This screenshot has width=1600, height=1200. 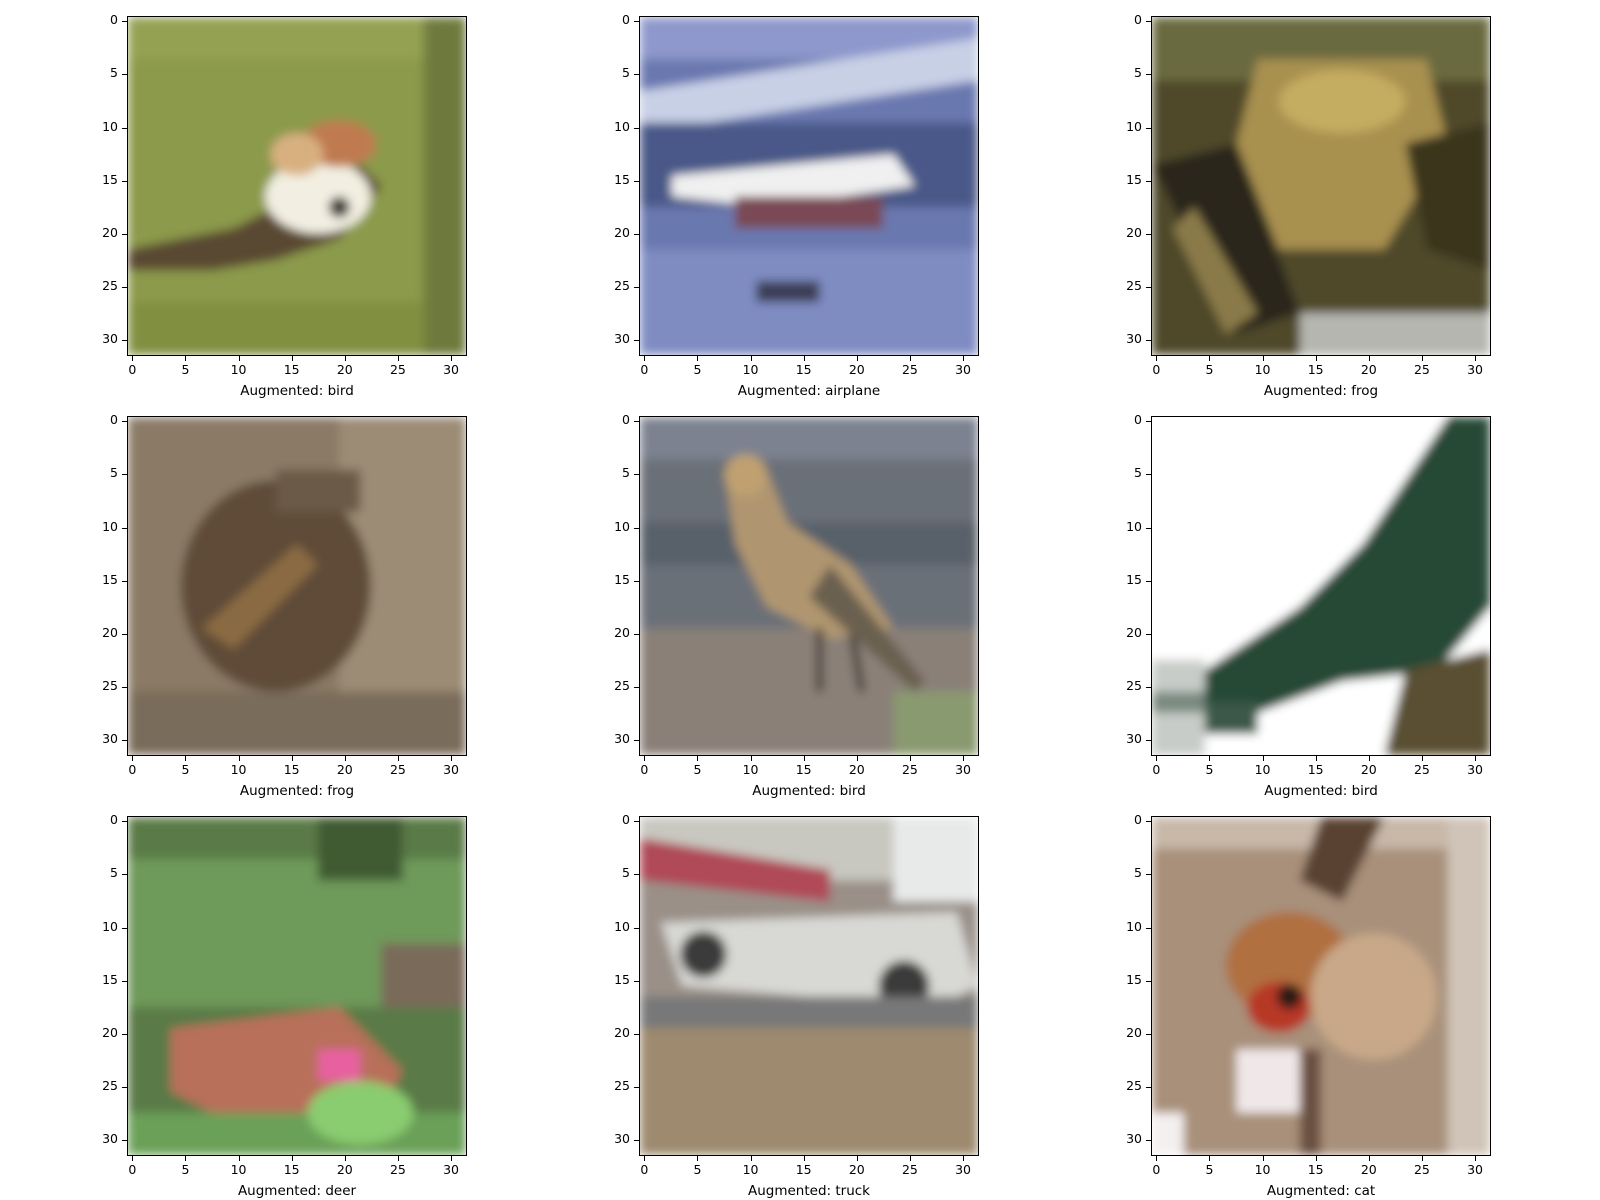 What do you see at coordinates (809, 1191) in the screenshot?
I see `panel-caption: Augmented: truck` at bounding box center [809, 1191].